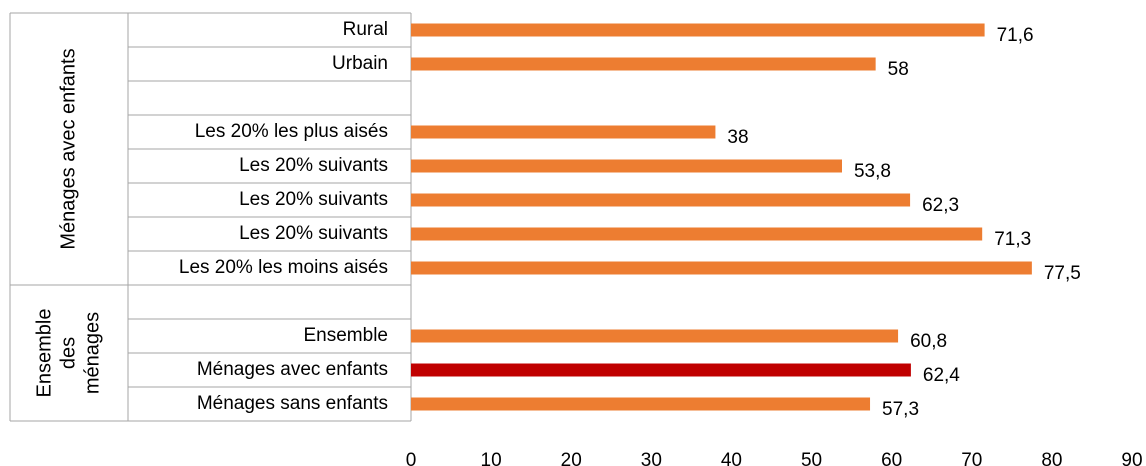 This screenshot has width=1146, height=466. What do you see at coordinates (411, 458) in the screenshot?
I see `x-tick-label: 0` at bounding box center [411, 458].